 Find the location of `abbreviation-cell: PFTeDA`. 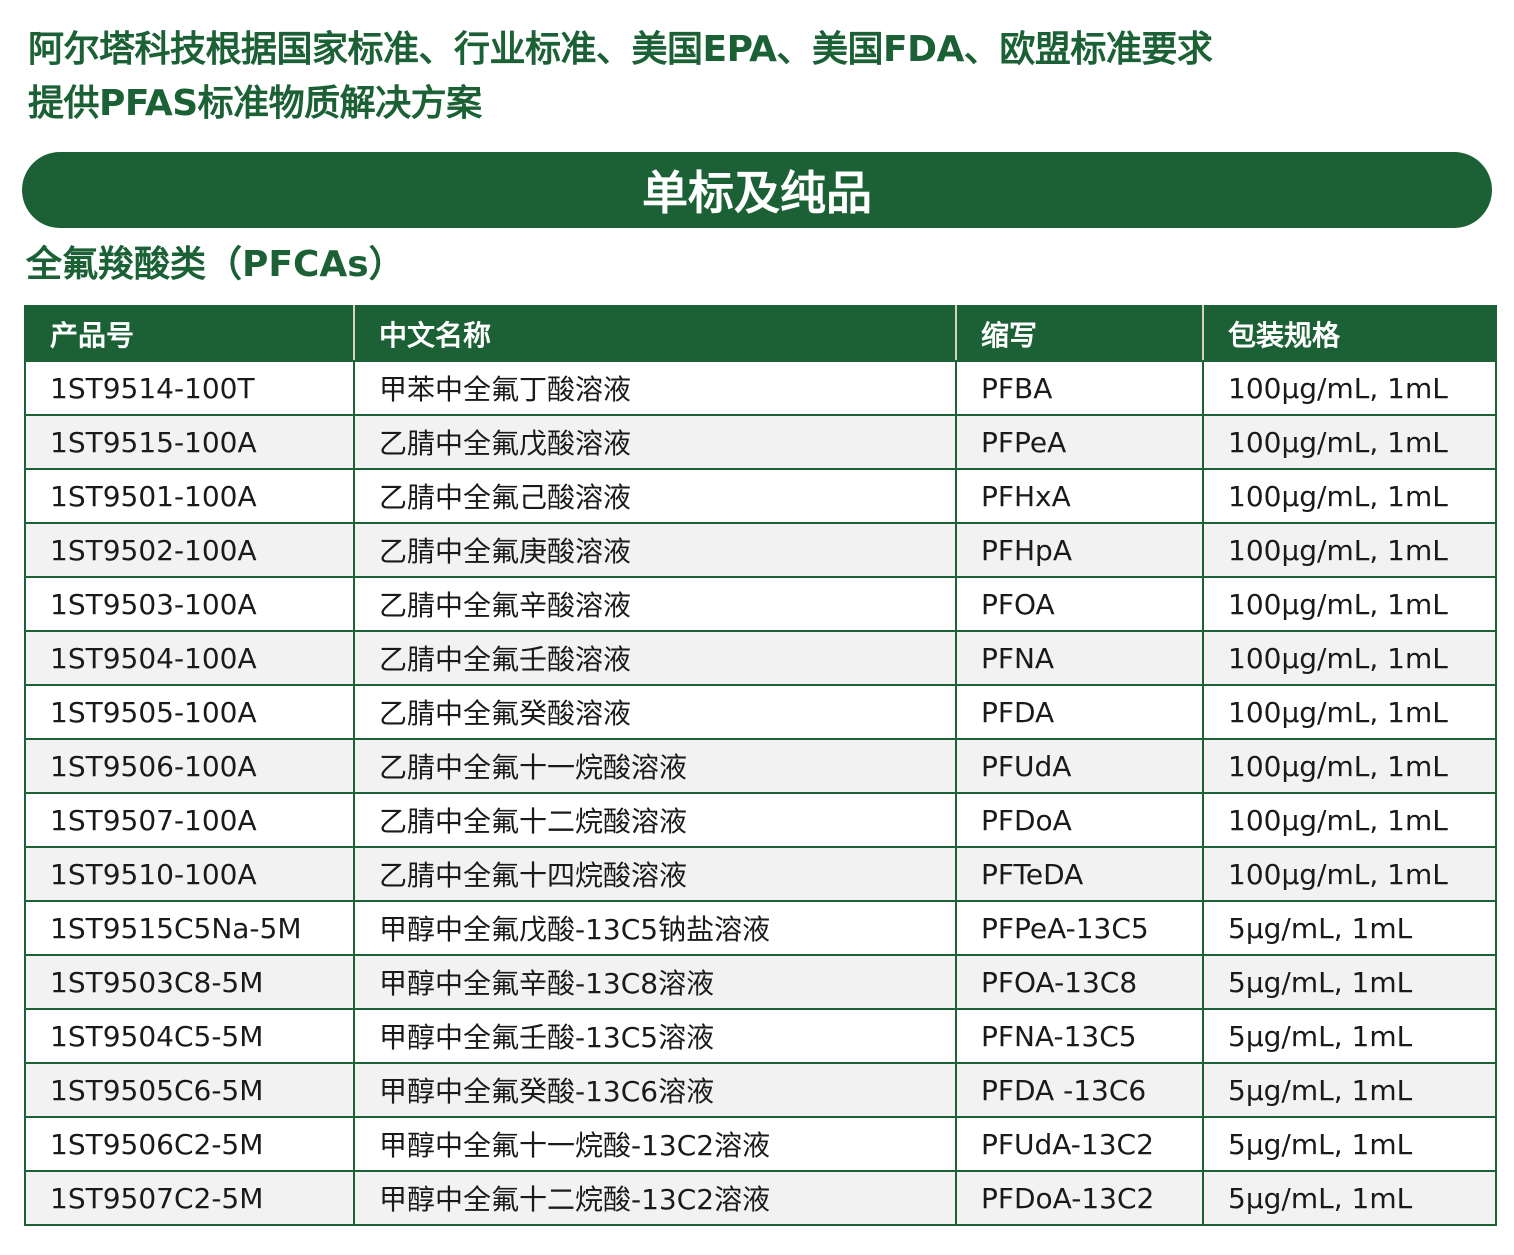

abbreviation-cell: PFTeDA is located at coordinates (1079, 874).